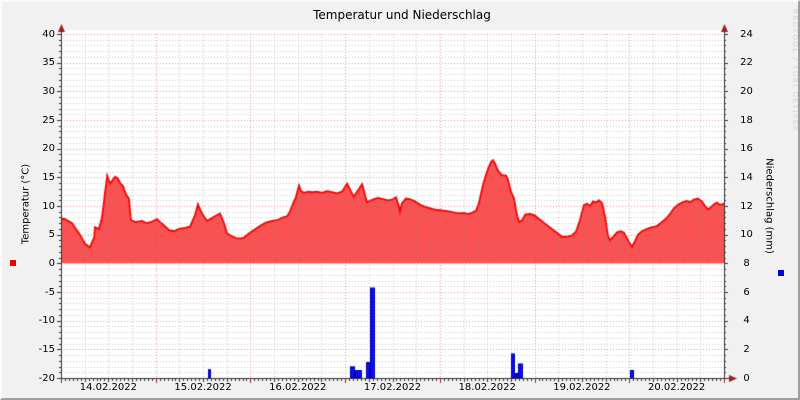 This screenshot has width=800, height=400. Describe the element at coordinates (746, 378) in the screenshot. I see `right-axis-tick: 0` at that location.